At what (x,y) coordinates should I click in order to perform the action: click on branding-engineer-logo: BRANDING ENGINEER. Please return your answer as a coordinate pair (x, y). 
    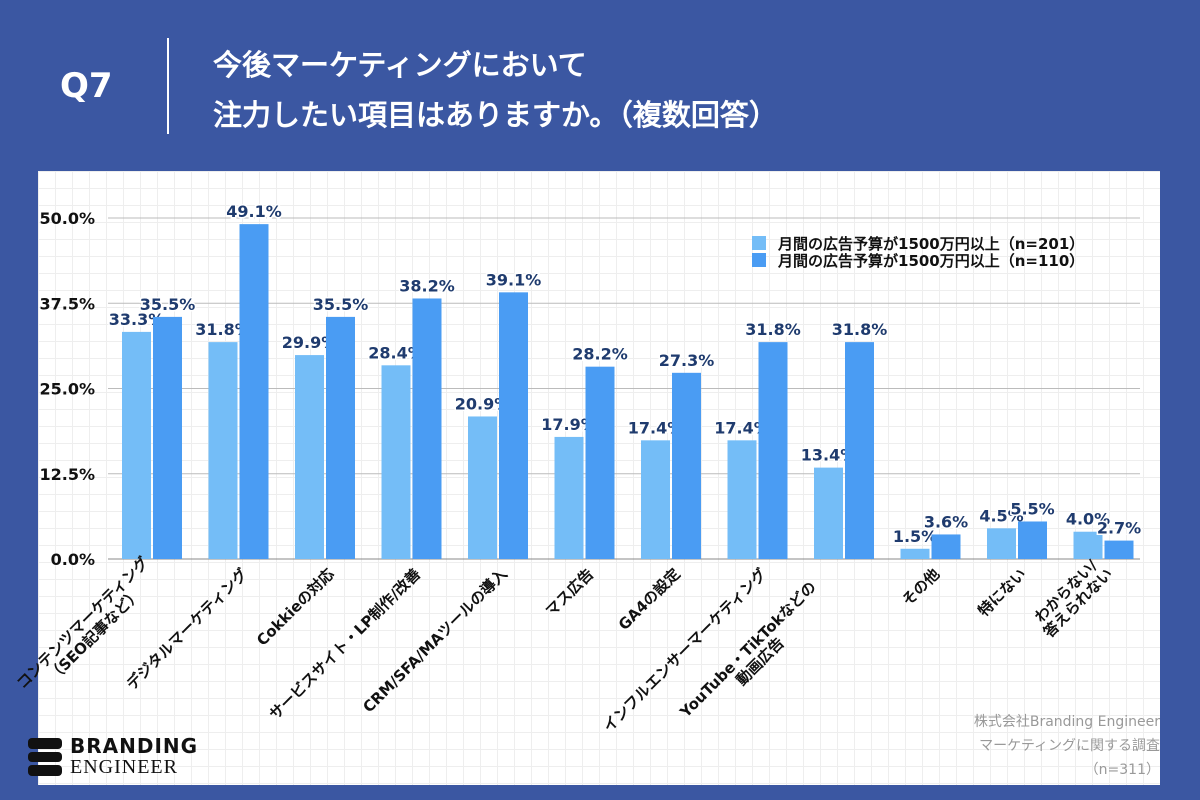
    Looking at the image, I should click on (113, 757).